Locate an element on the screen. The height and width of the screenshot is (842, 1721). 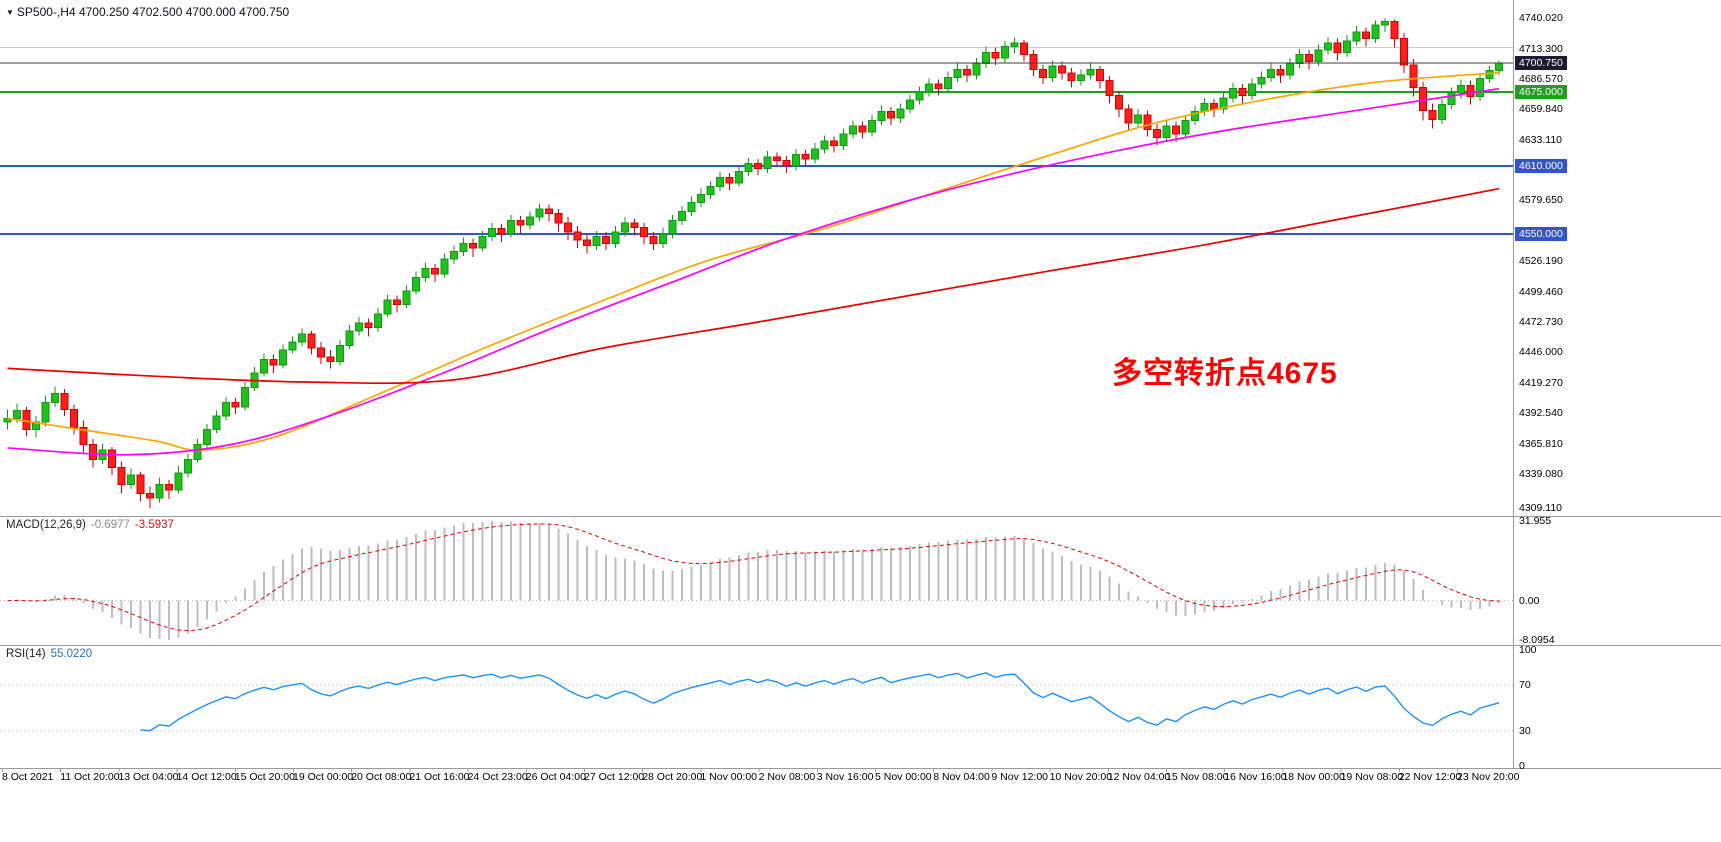
price-axis-label: 4419.270 is located at coordinates (1541, 382).